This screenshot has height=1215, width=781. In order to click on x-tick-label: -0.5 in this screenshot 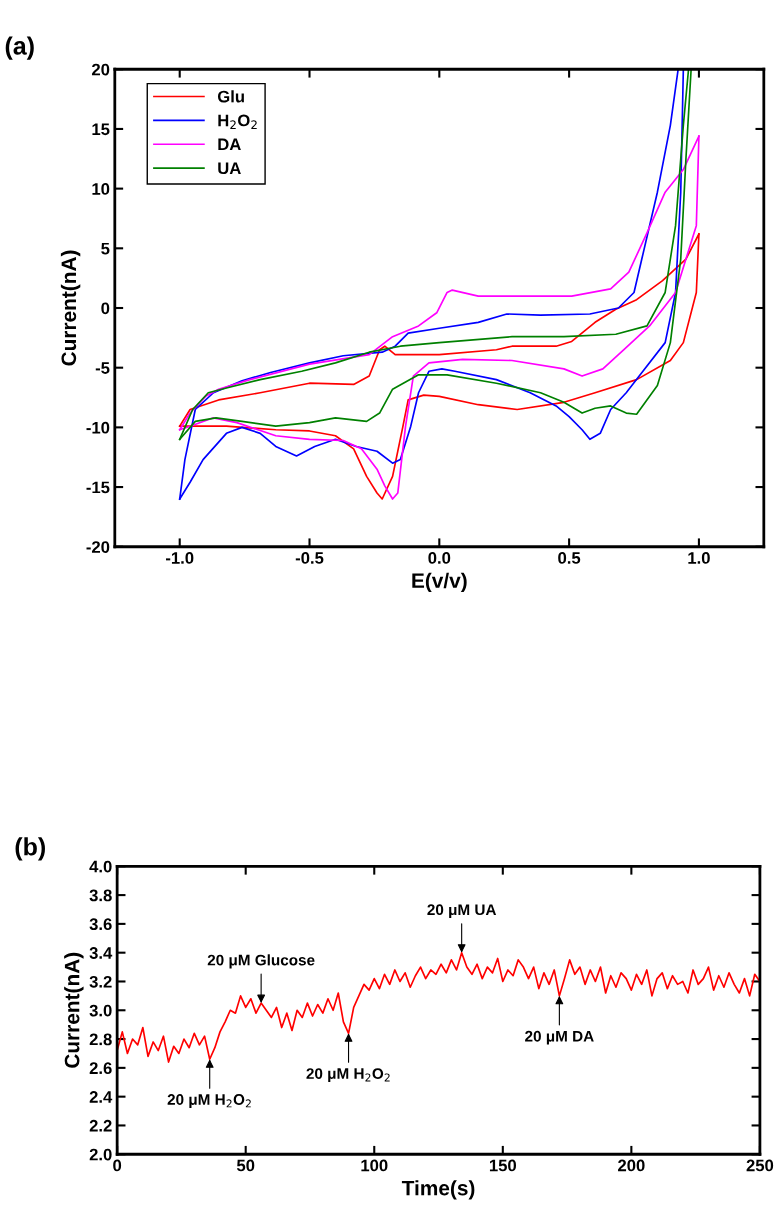, I will do `click(309, 558)`.